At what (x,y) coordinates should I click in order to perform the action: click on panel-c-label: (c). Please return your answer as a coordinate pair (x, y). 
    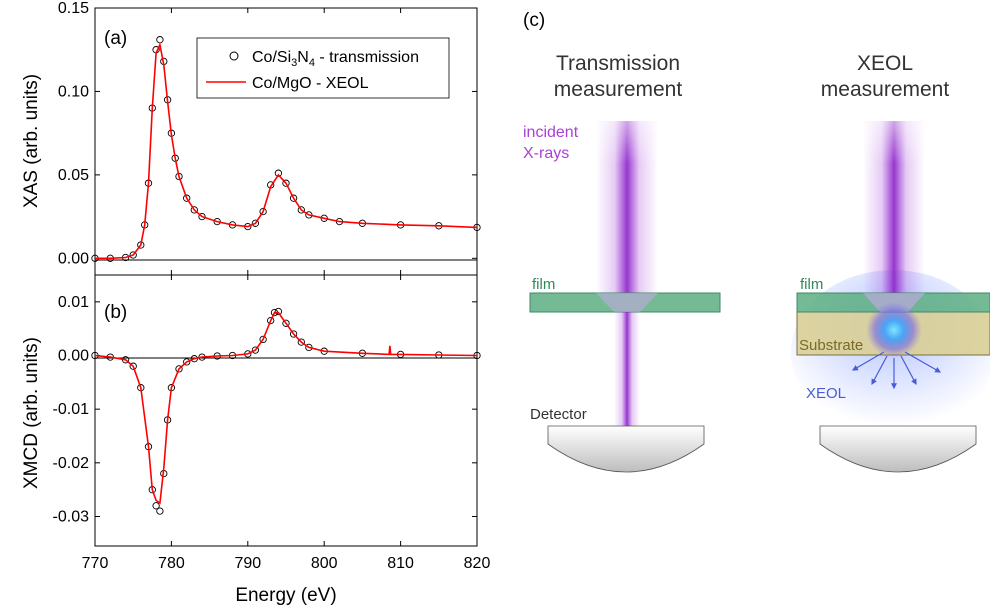
    Looking at the image, I should click on (534, 20).